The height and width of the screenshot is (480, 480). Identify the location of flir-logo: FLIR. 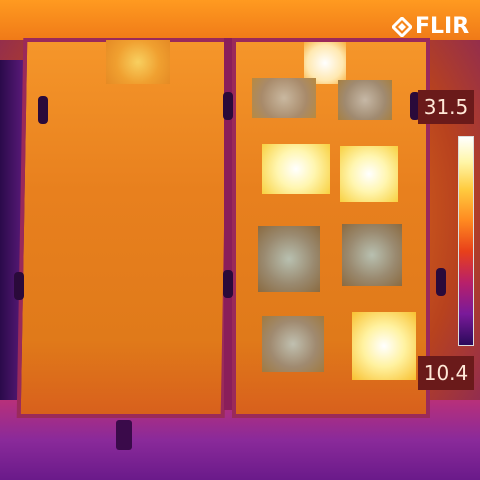
(430, 26).